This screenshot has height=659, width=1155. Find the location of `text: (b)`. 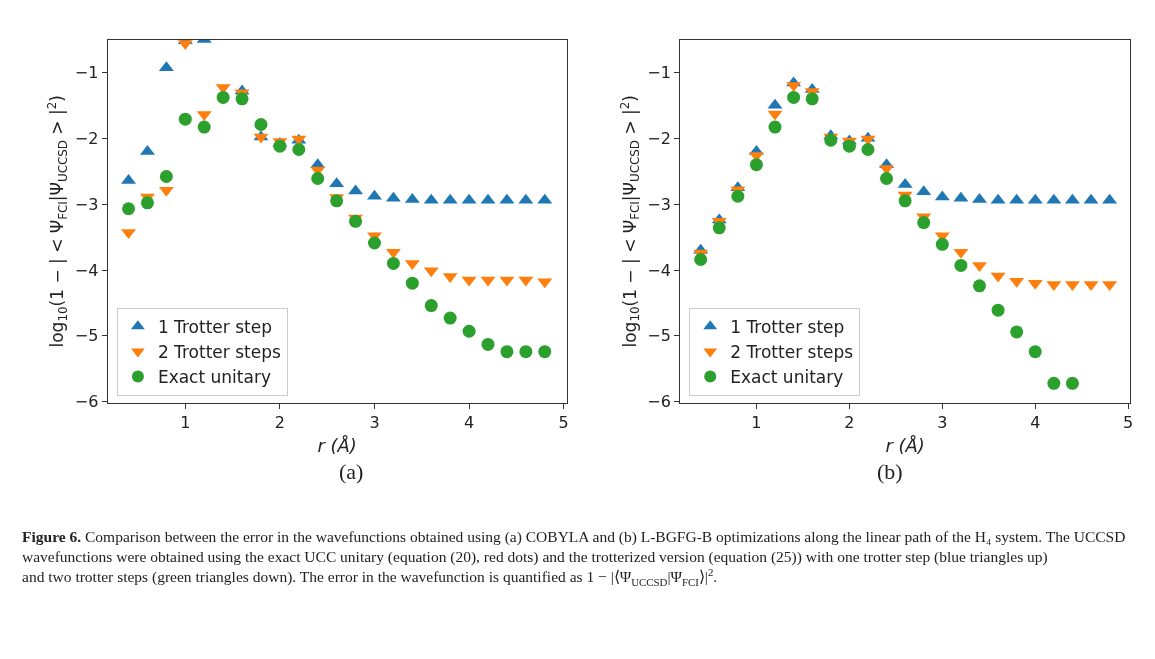

text: (b) is located at coordinates (890, 471).